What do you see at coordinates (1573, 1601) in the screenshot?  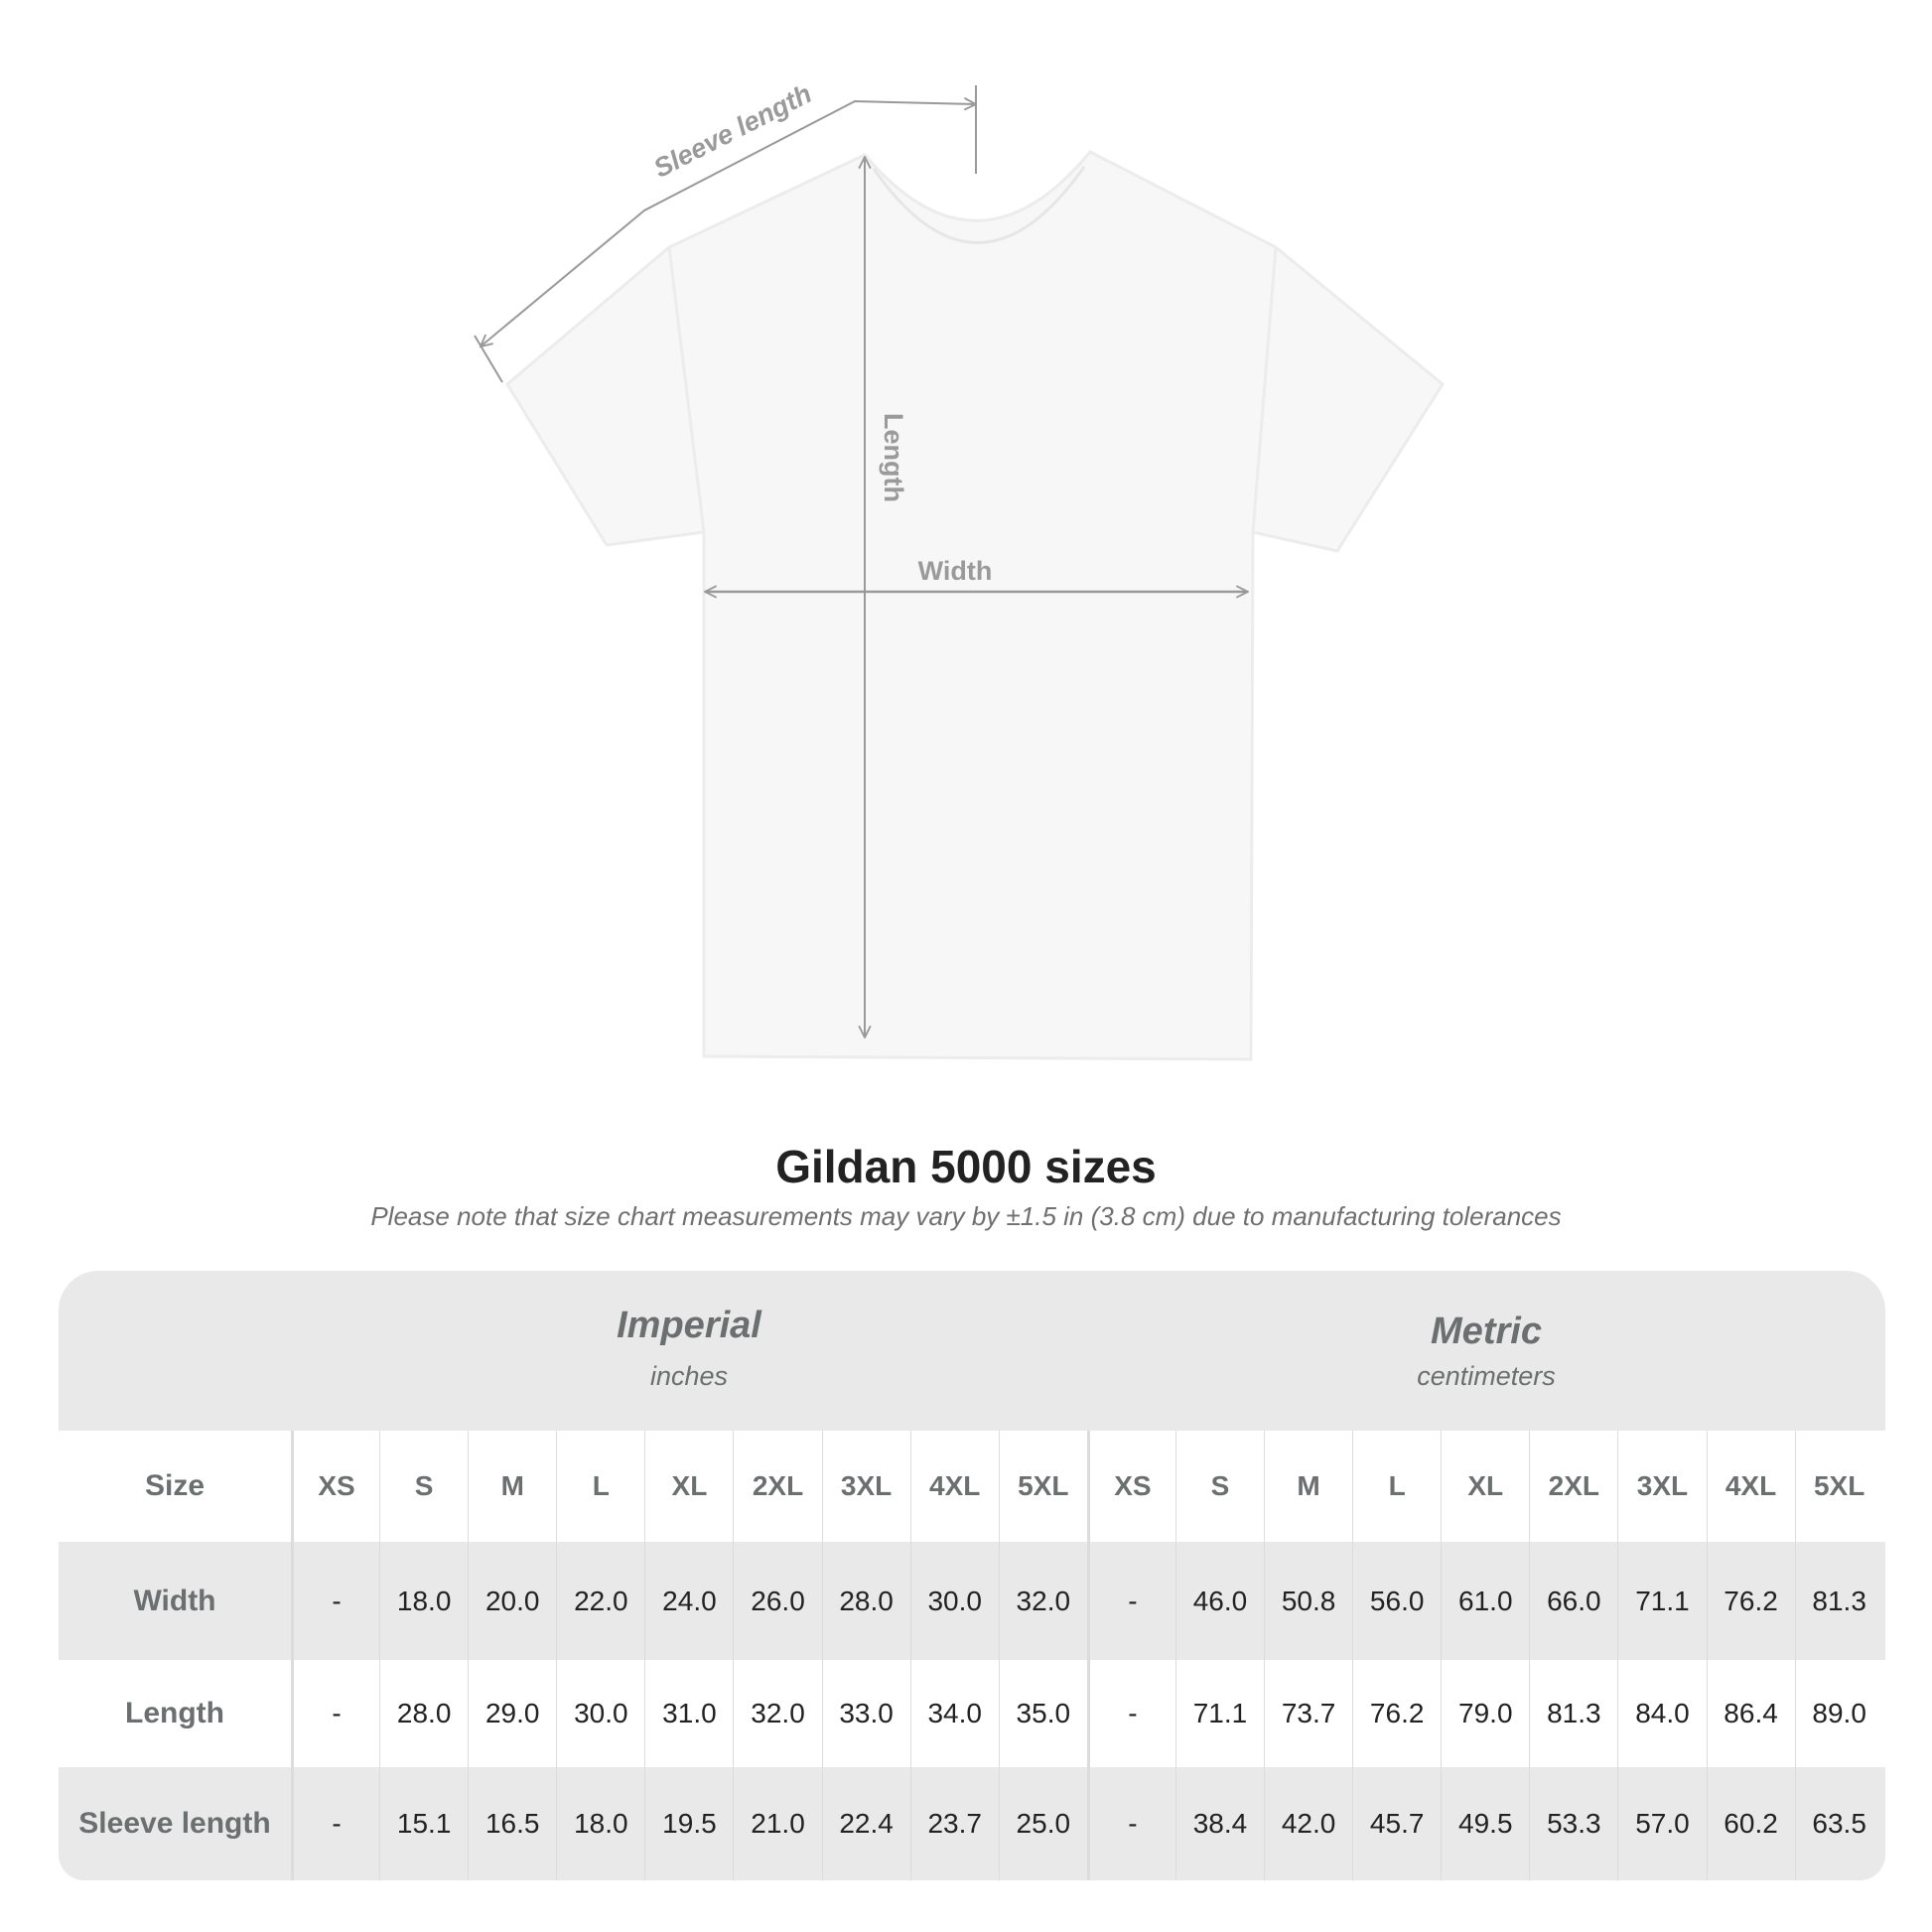 I see `metric-value-cell: 66.0` at bounding box center [1573, 1601].